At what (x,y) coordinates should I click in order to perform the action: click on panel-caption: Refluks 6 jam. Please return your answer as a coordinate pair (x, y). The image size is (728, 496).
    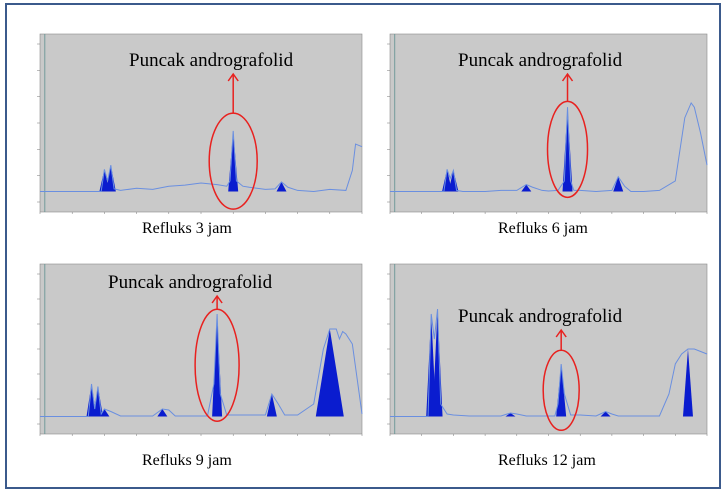
    Looking at the image, I should click on (543, 228).